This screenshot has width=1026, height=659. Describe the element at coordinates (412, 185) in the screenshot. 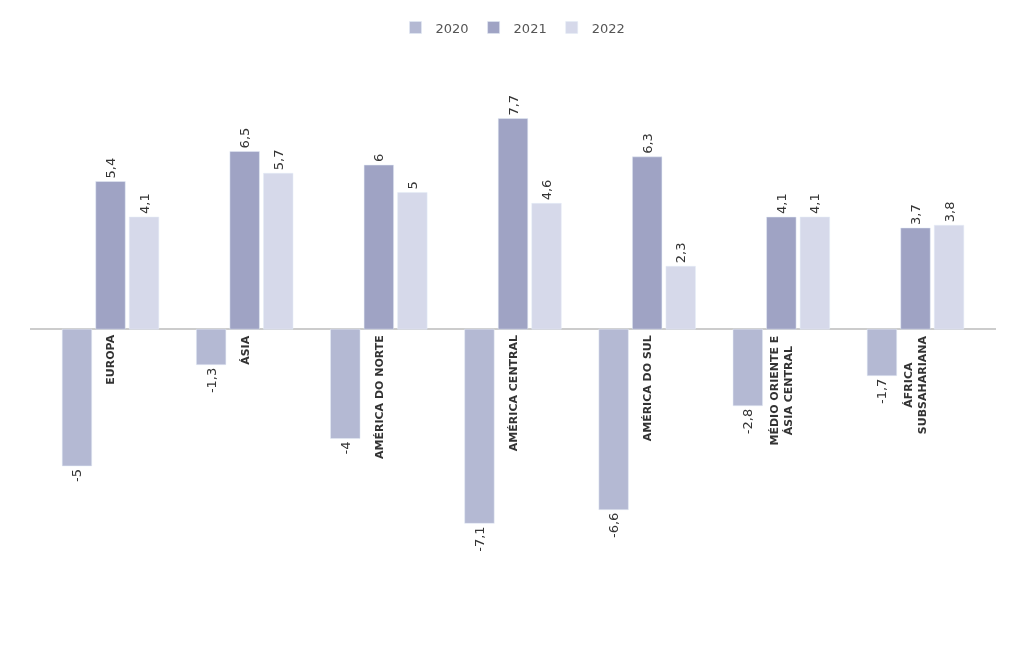

I see `data-label: 5` at that location.